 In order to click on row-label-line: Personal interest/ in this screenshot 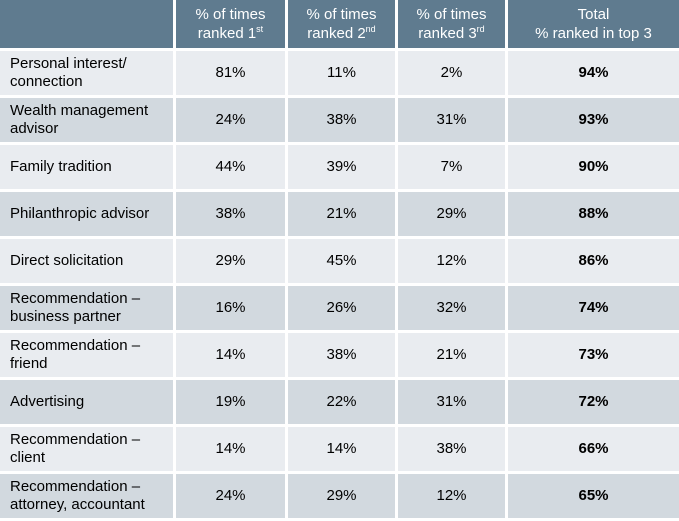, I will do `click(68, 63)`.